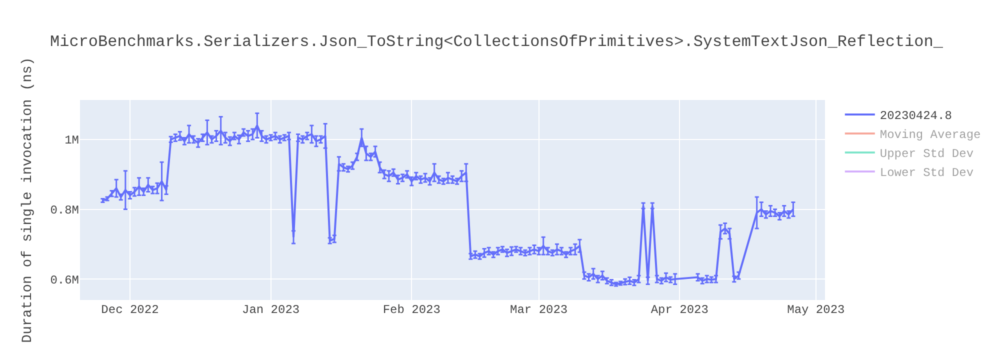 This screenshot has width=1000, height=350. I want to click on x-tick-label: Apr 2023, so click(679, 310).